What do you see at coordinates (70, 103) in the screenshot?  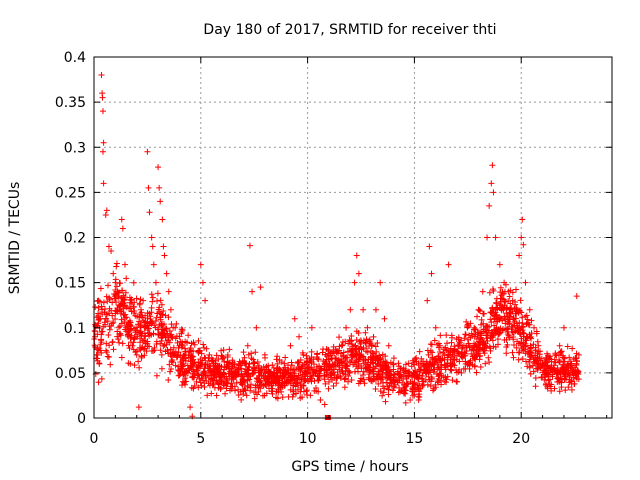 I see `y-tick-label: 0.35` at bounding box center [70, 103].